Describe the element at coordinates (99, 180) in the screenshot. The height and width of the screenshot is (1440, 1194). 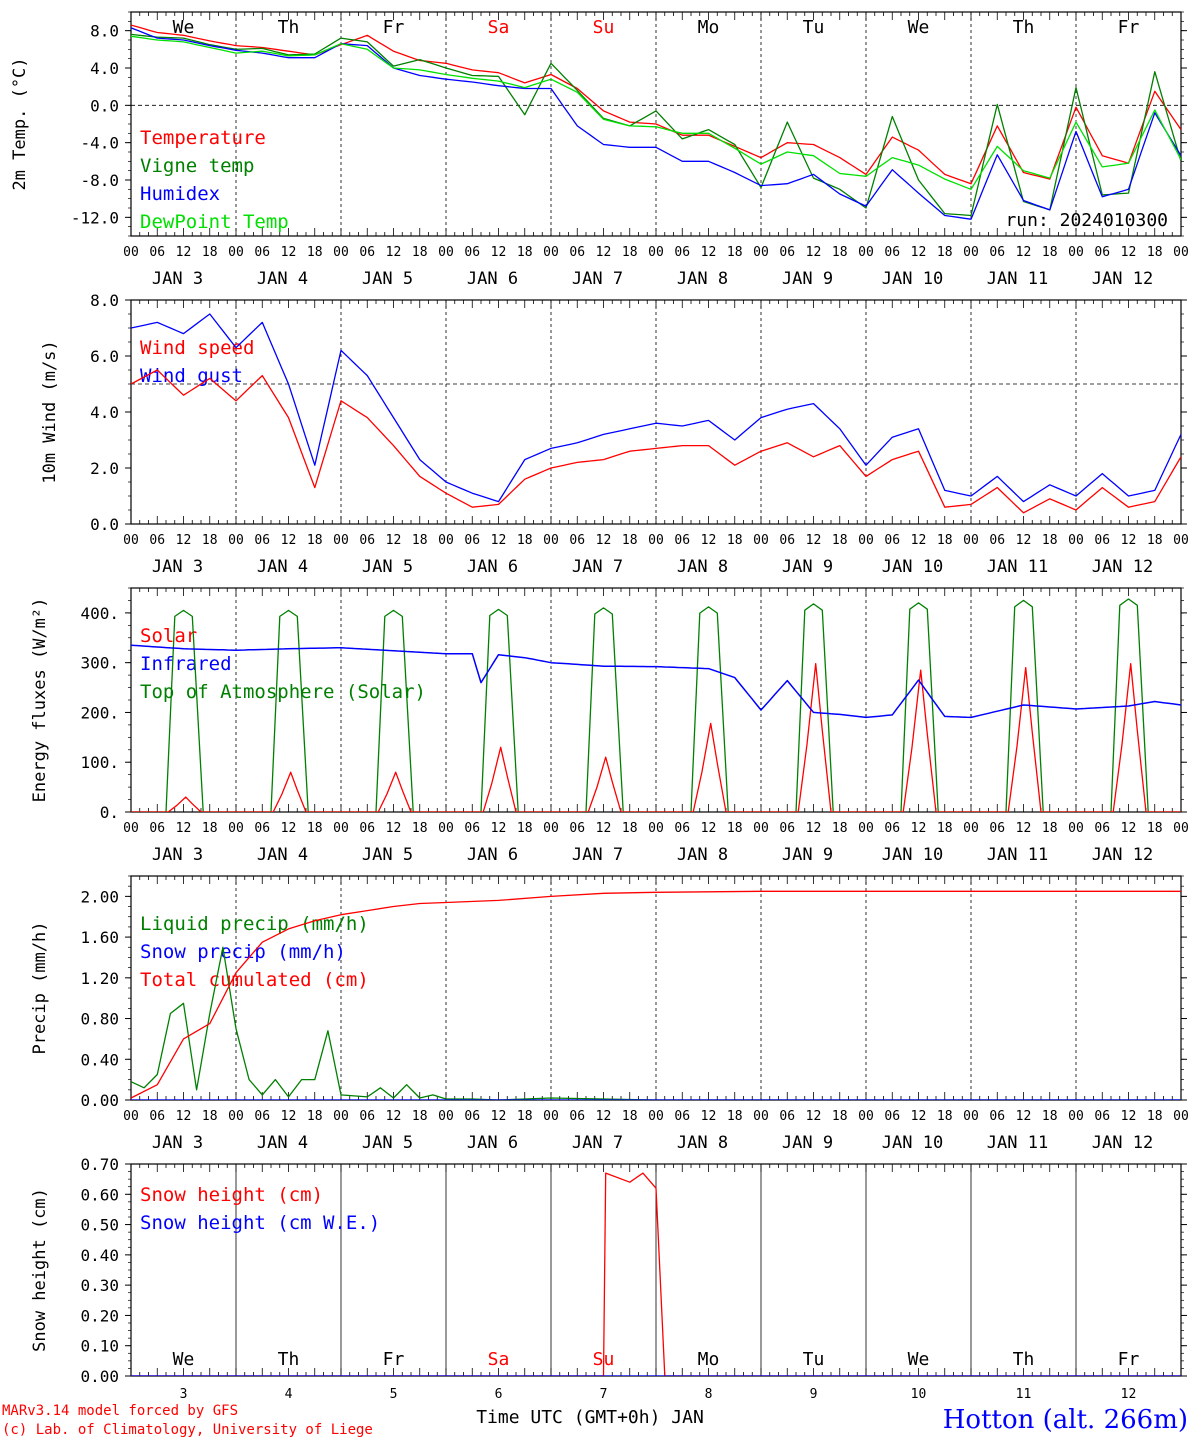
I see `y-tick-label: -8.0` at that location.